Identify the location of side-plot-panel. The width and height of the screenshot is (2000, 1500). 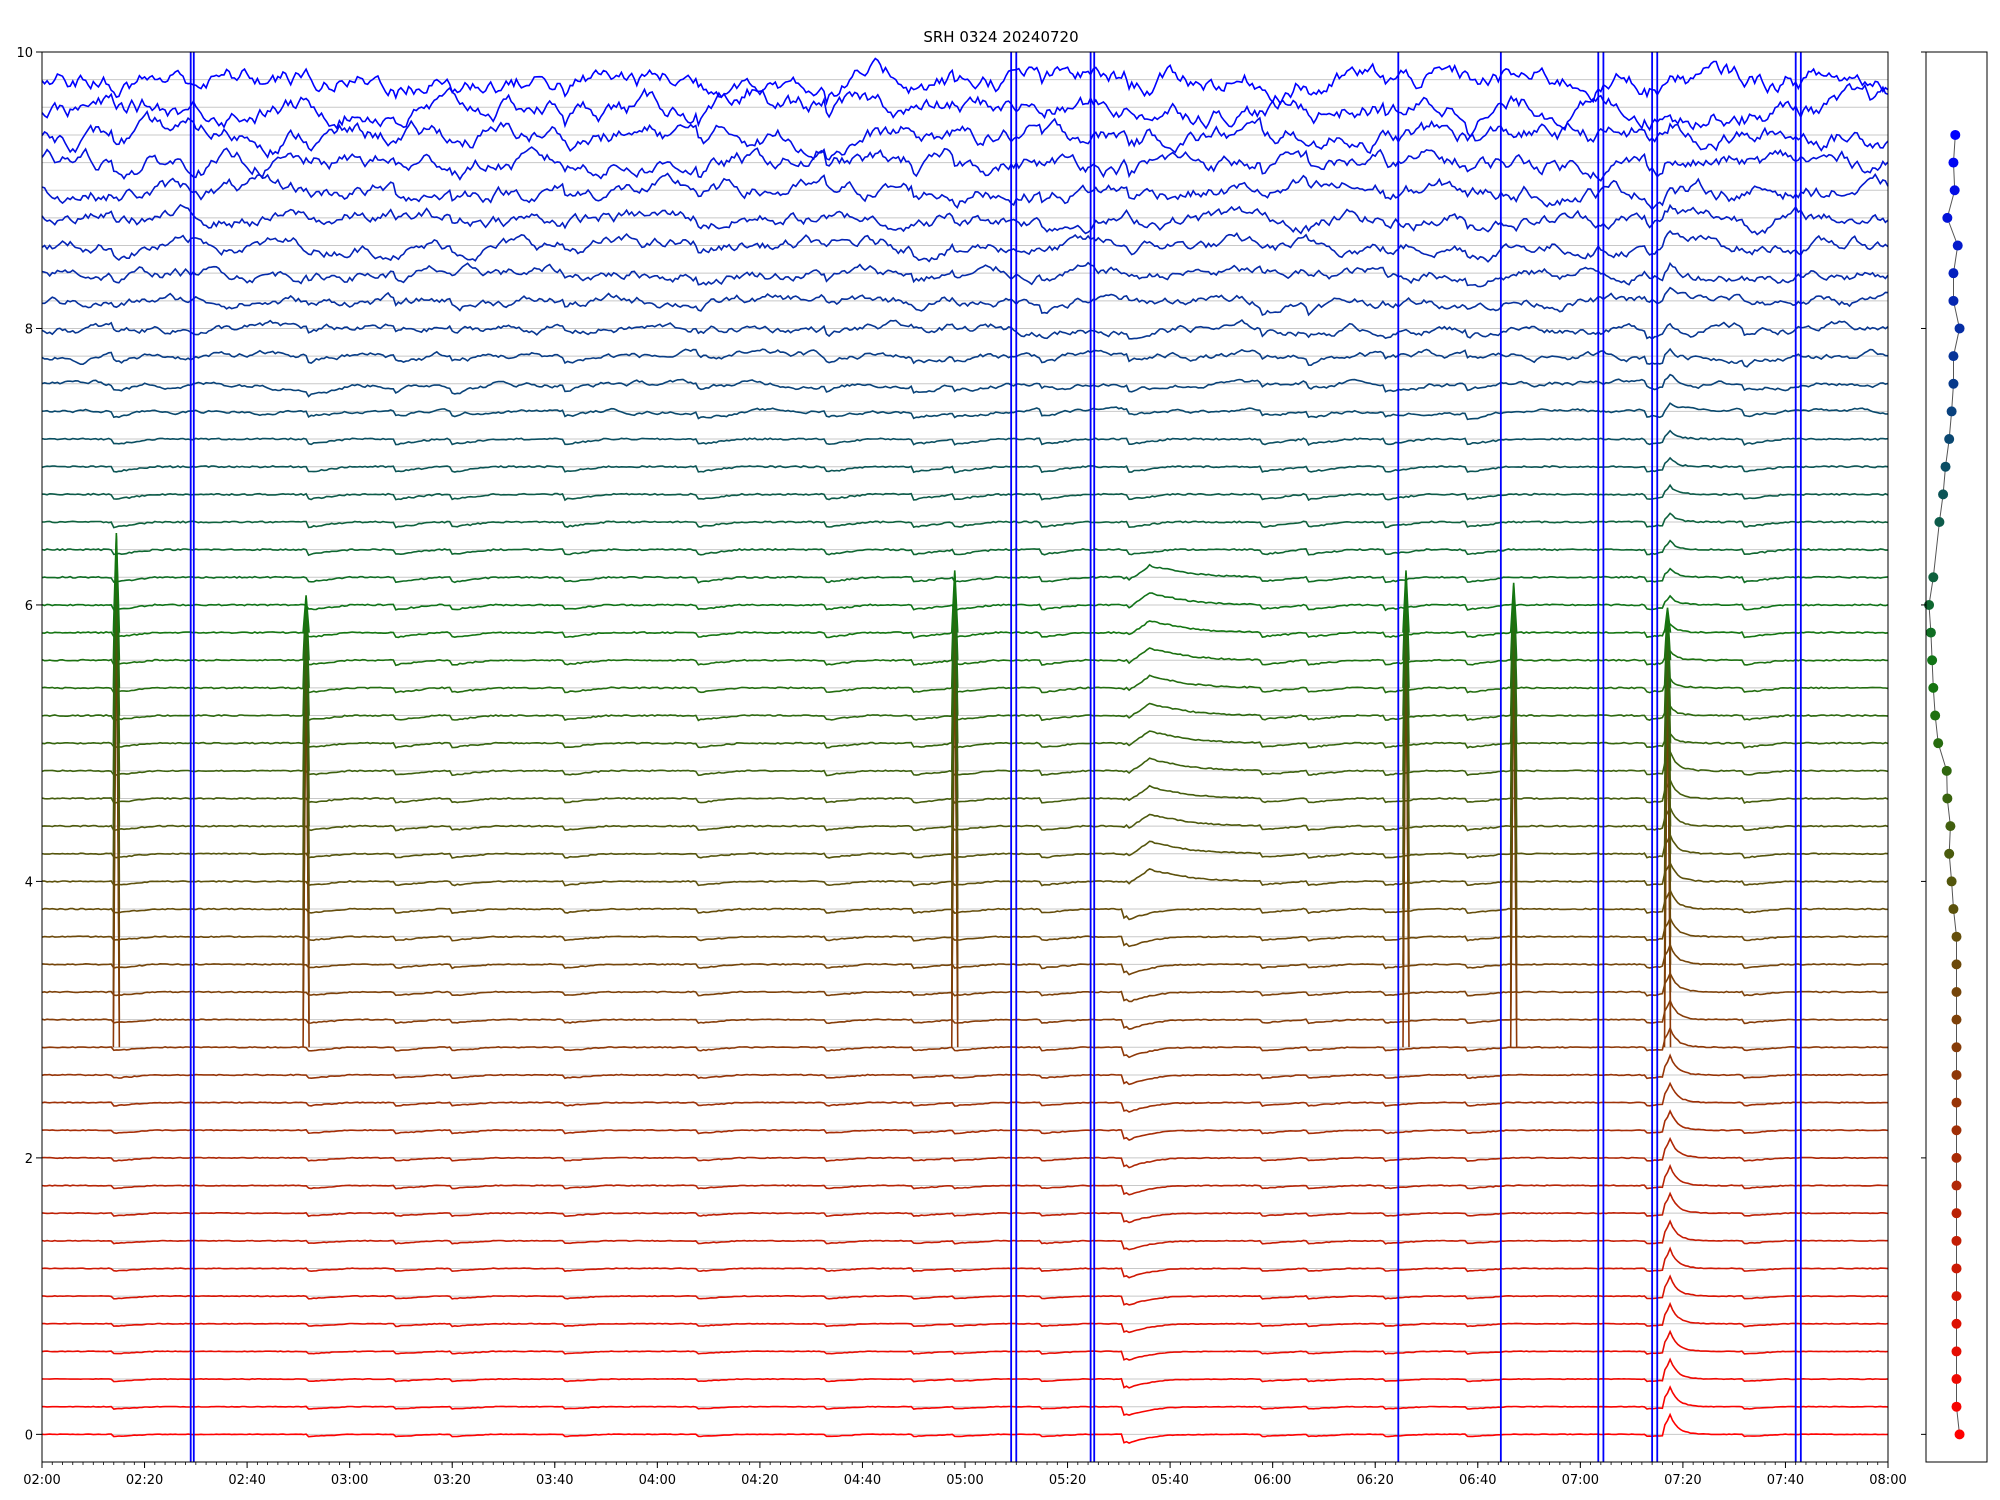
(1954, 757).